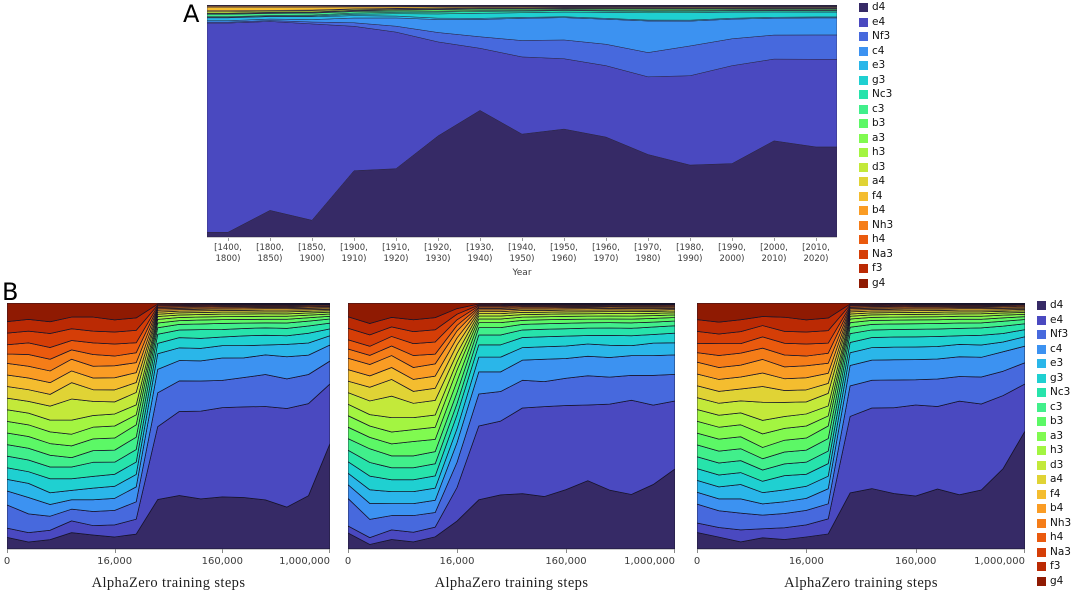  I want to click on panel-a-legend-label-a4: a4, so click(879, 181).